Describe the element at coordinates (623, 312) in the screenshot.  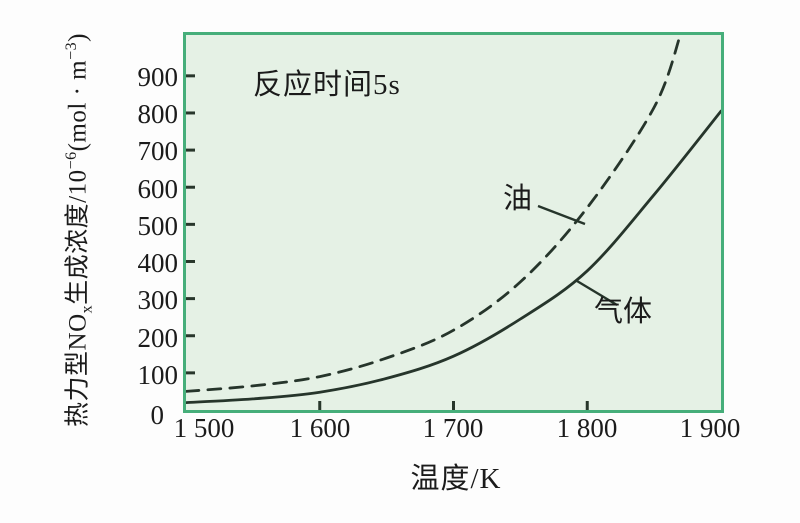
I see `series-label-gas: 气体` at that location.